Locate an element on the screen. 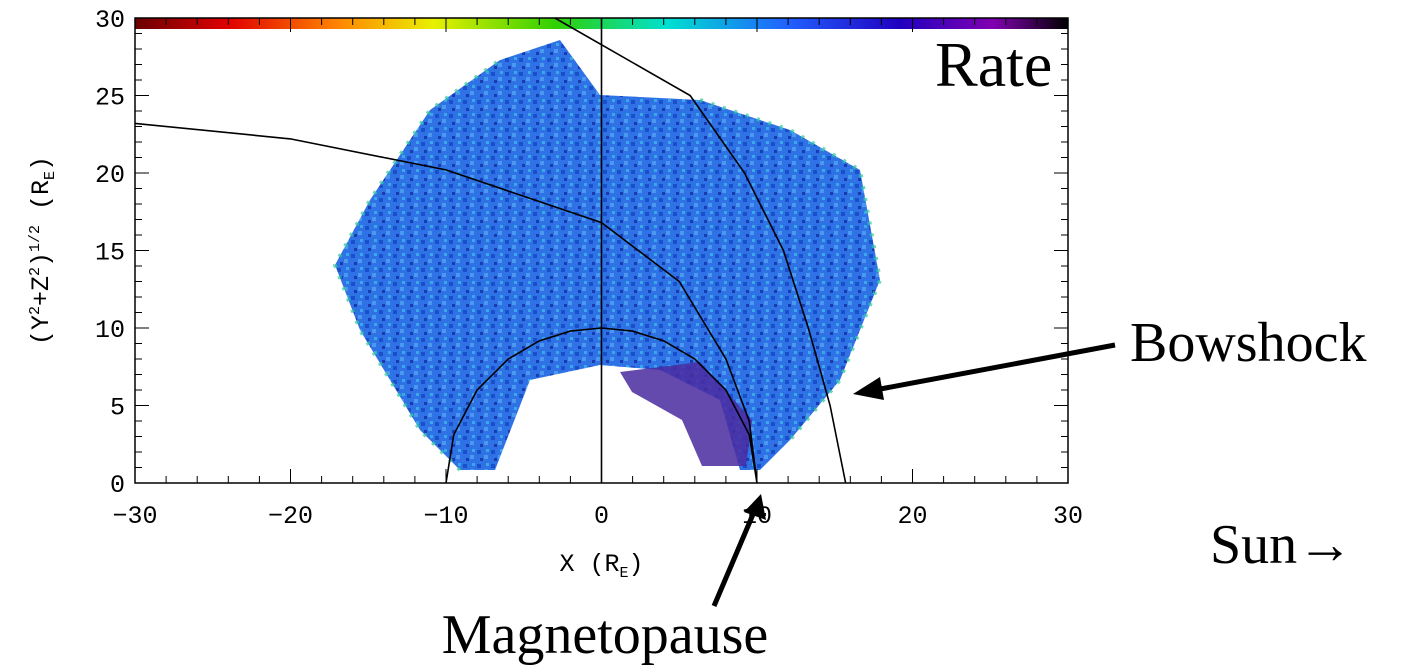 Image resolution: width=1405 pixels, height=667 pixels. y-tick-label: 25 is located at coordinates (110, 98).